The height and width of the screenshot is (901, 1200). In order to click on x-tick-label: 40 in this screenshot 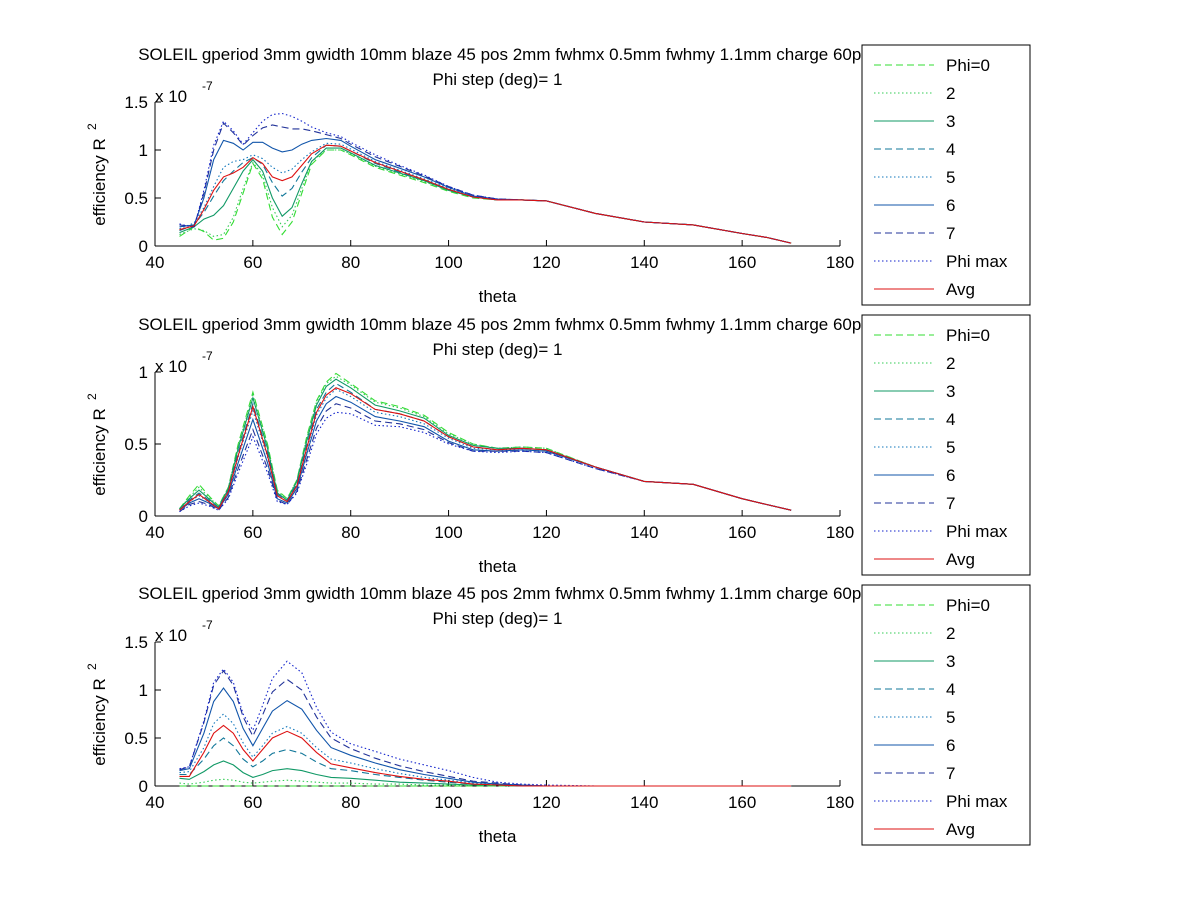, I will do `click(155, 802)`.